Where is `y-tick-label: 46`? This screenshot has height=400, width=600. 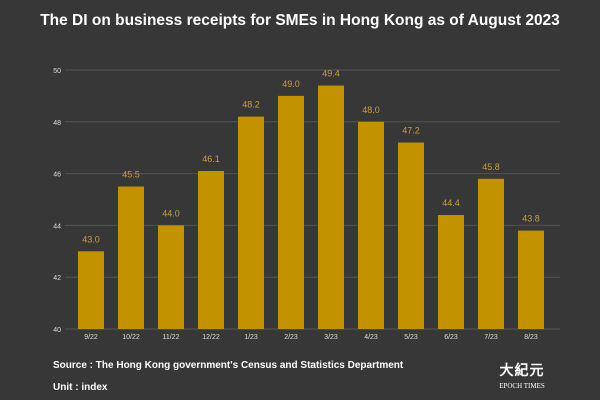 y-tick-label: 46 is located at coordinates (57, 175).